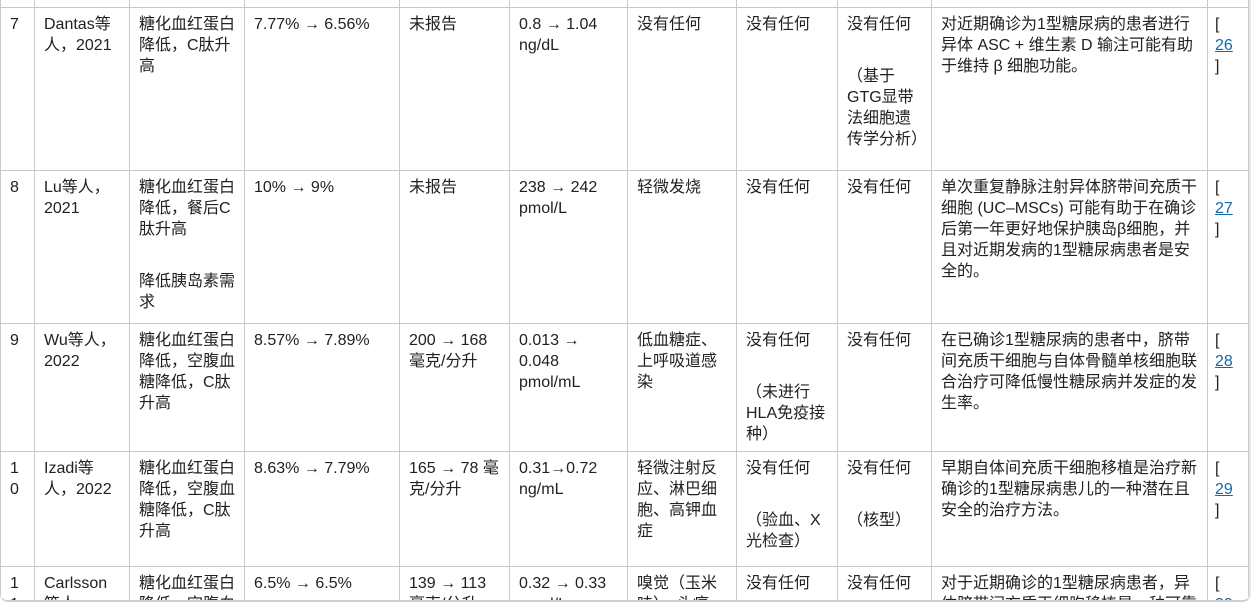 The image size is (1251, 602). Describe the element at coordinates (624, 4) in the screenshot. I see `clipped-previous-row` at that location.